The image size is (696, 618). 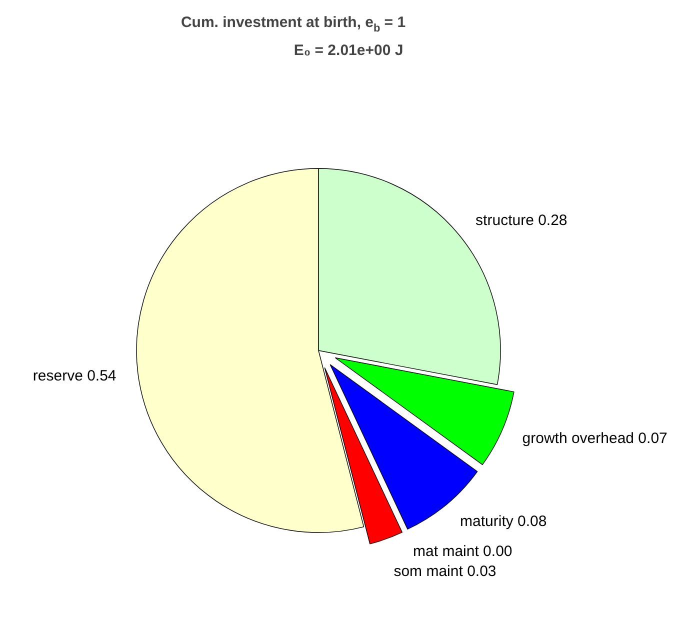 I want to click on slice-label: som maint 0.03, so click(x=445, y=571).